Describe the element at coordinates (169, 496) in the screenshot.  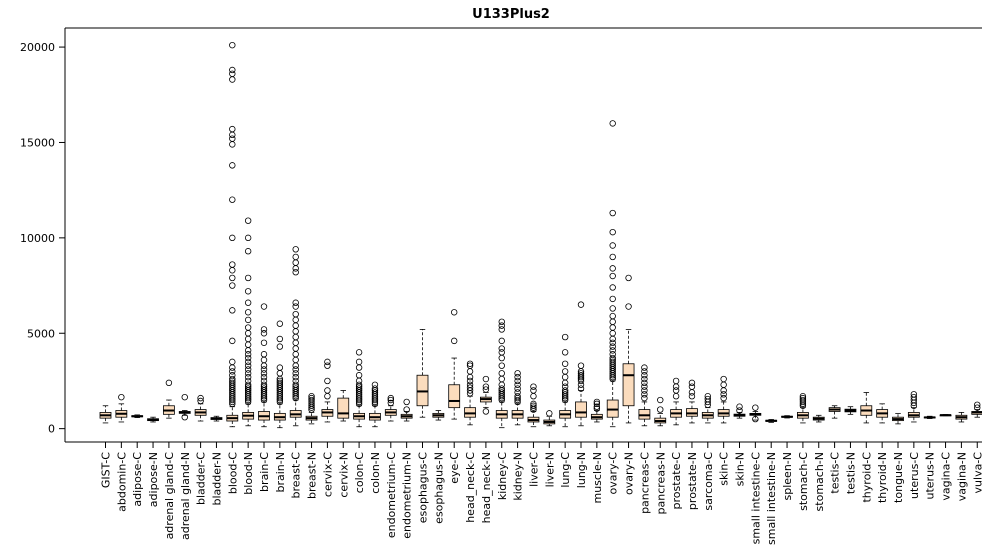
I see `x-tick-label: adrenal gland-C` at that location.